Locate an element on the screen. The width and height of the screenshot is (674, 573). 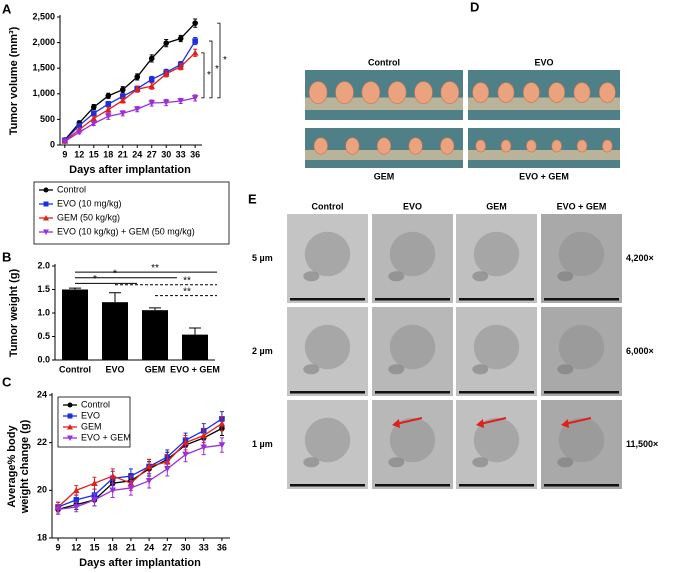
legend-label: EVO is located at coordinates (90, 415).